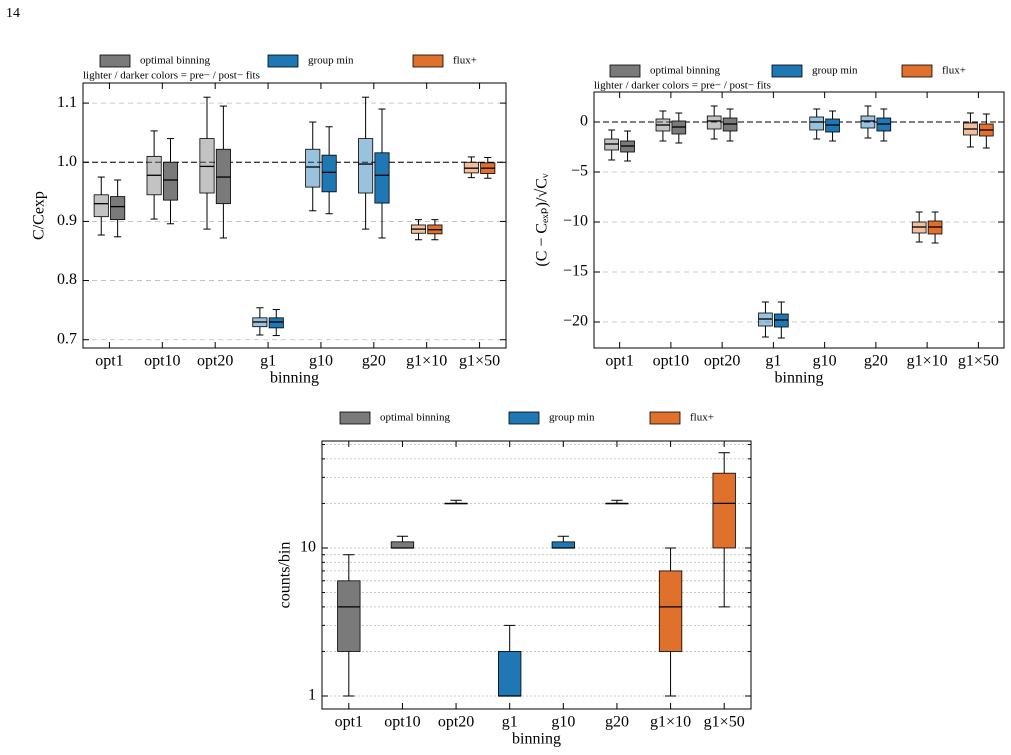 The image size is (1011, 755). What do you see at coordinates (579, 171) in the screenshot?
I see `y-tick-label: −5` at bounding box center [579, 171].